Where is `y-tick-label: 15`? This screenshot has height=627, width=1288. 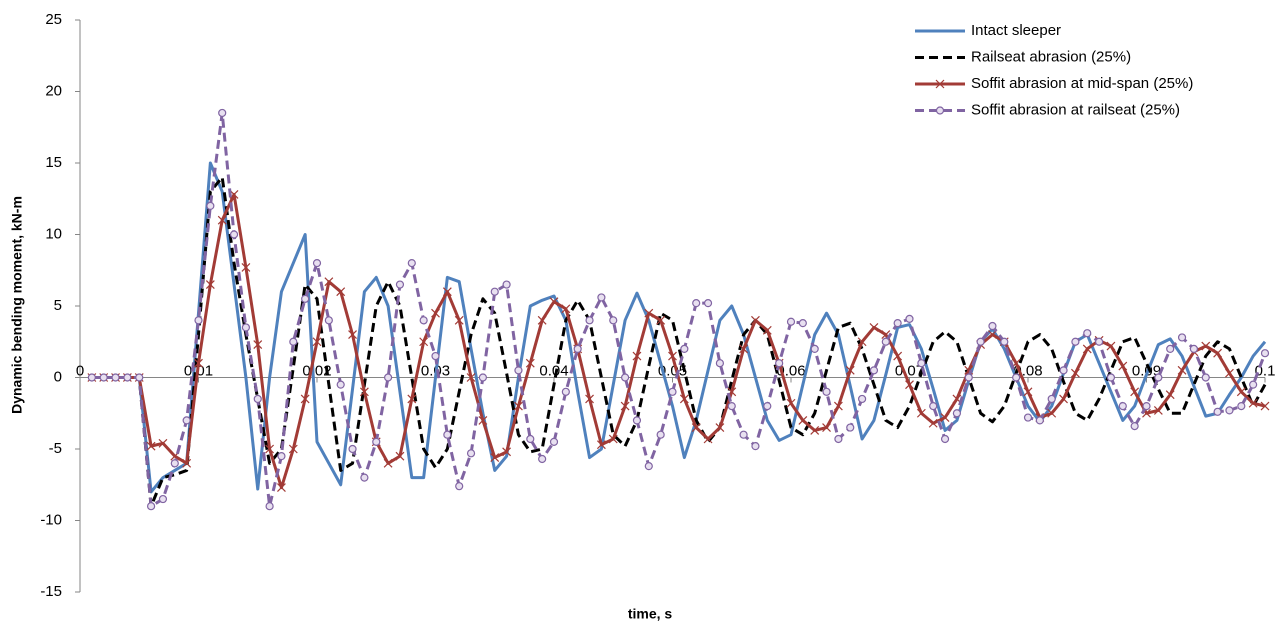
y-tick-label: 15 is located at coordinates (53, 162).